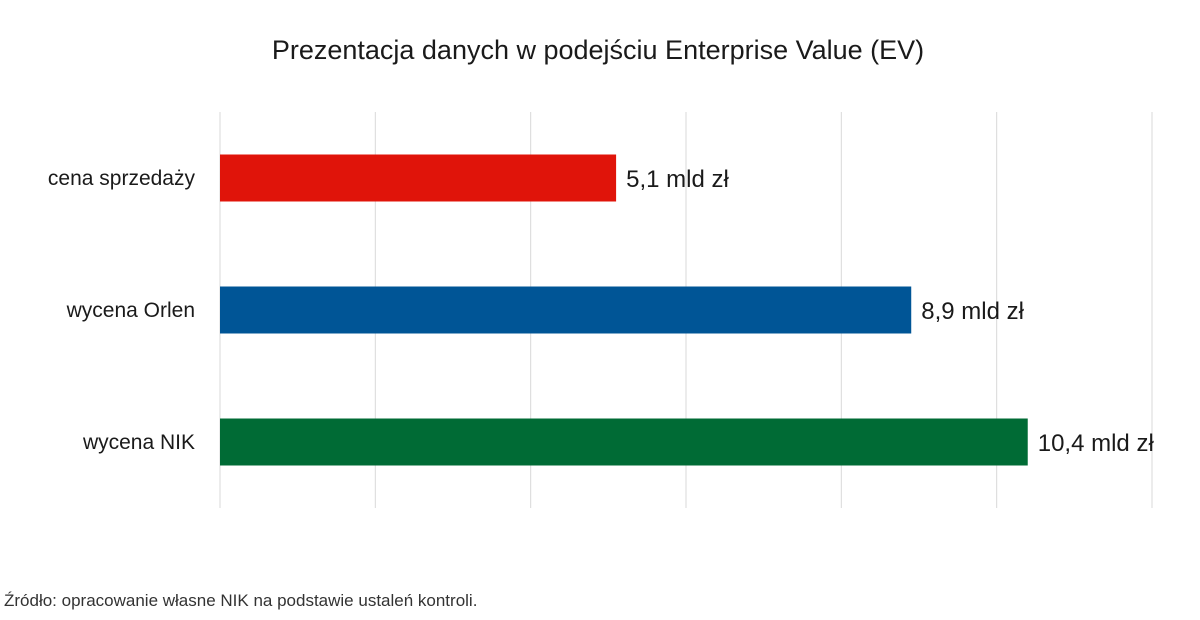  I want to click on data-label-2: 10,4 mld zł, so click(1096, 443).